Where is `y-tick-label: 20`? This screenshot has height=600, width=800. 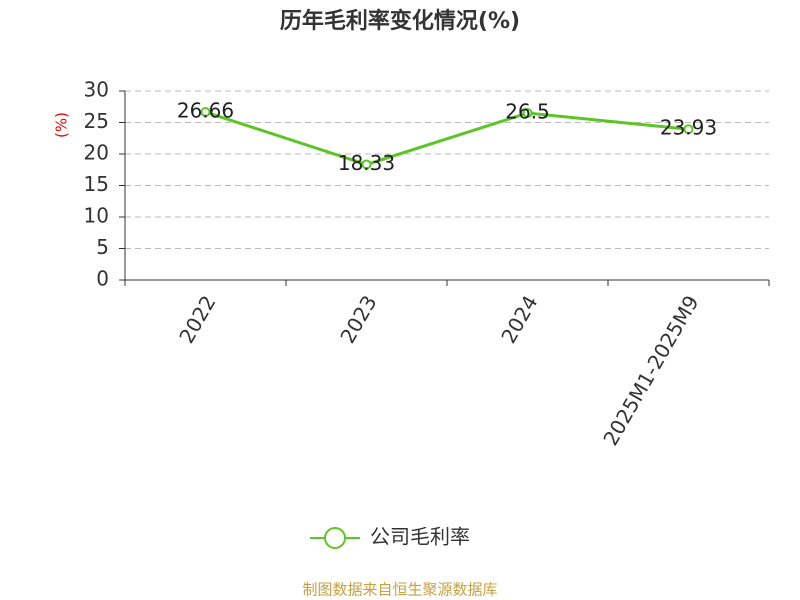 y-tick-label: 20 is located at coordinates (96, 153).